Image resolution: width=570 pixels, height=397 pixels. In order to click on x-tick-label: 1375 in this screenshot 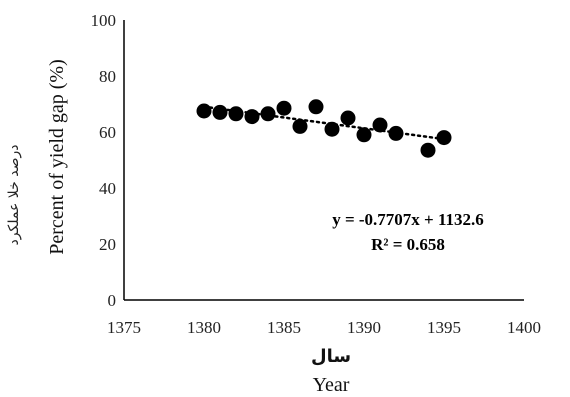, I will do `click(124, 327)`.